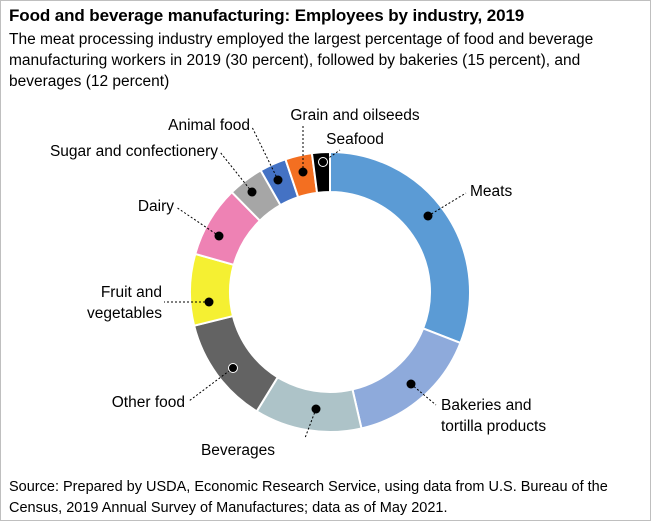 The image size is (651, 521). I want to click on slice-label-bakeries-and-tortilla-products: Bakeries and tortilla products, so click(493, 416).